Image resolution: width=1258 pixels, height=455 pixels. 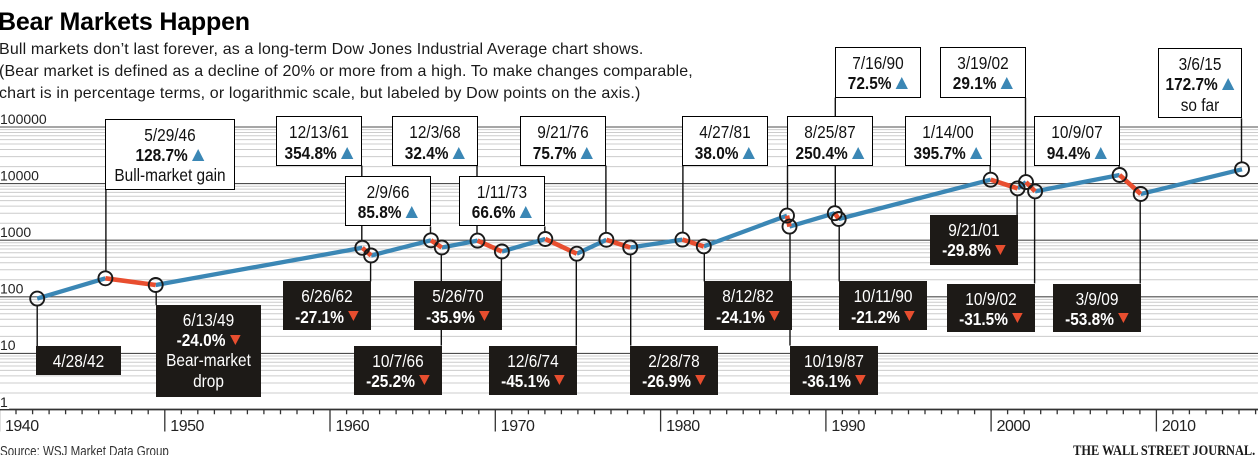 What do you see at coordinates (683, 426) in the screenshot?
I see `svg-text: 1980` at bounding box center [683, 426].